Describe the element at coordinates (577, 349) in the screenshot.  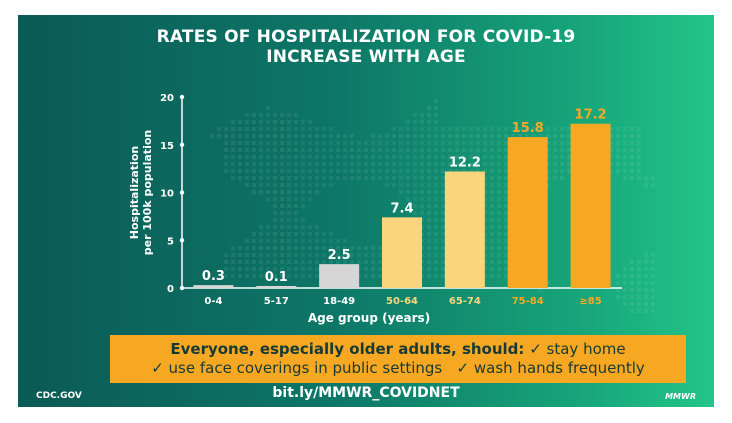
I see `advice-item-stay-home: ✓ stay home` at that location.